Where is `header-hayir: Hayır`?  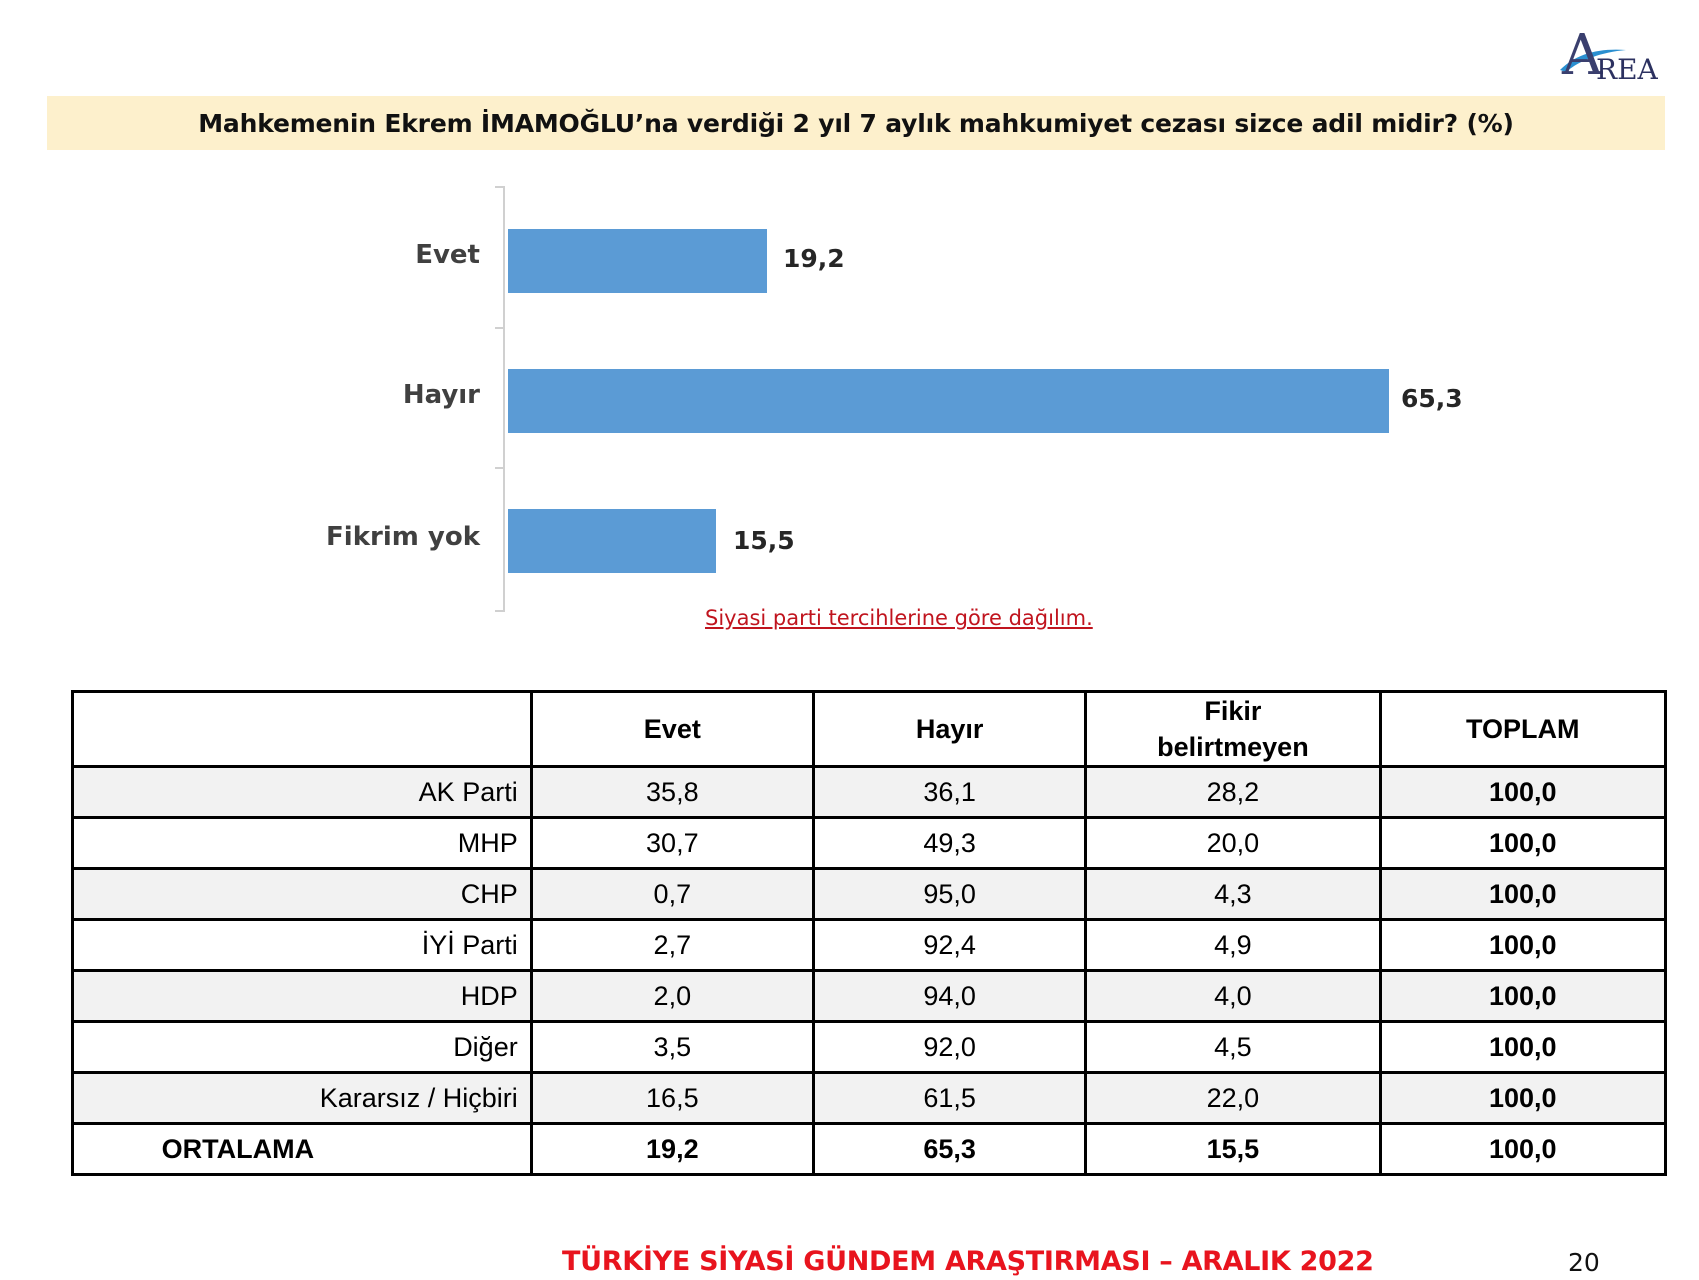
header-hayir: Hayır is located at coordinates (949, 729).